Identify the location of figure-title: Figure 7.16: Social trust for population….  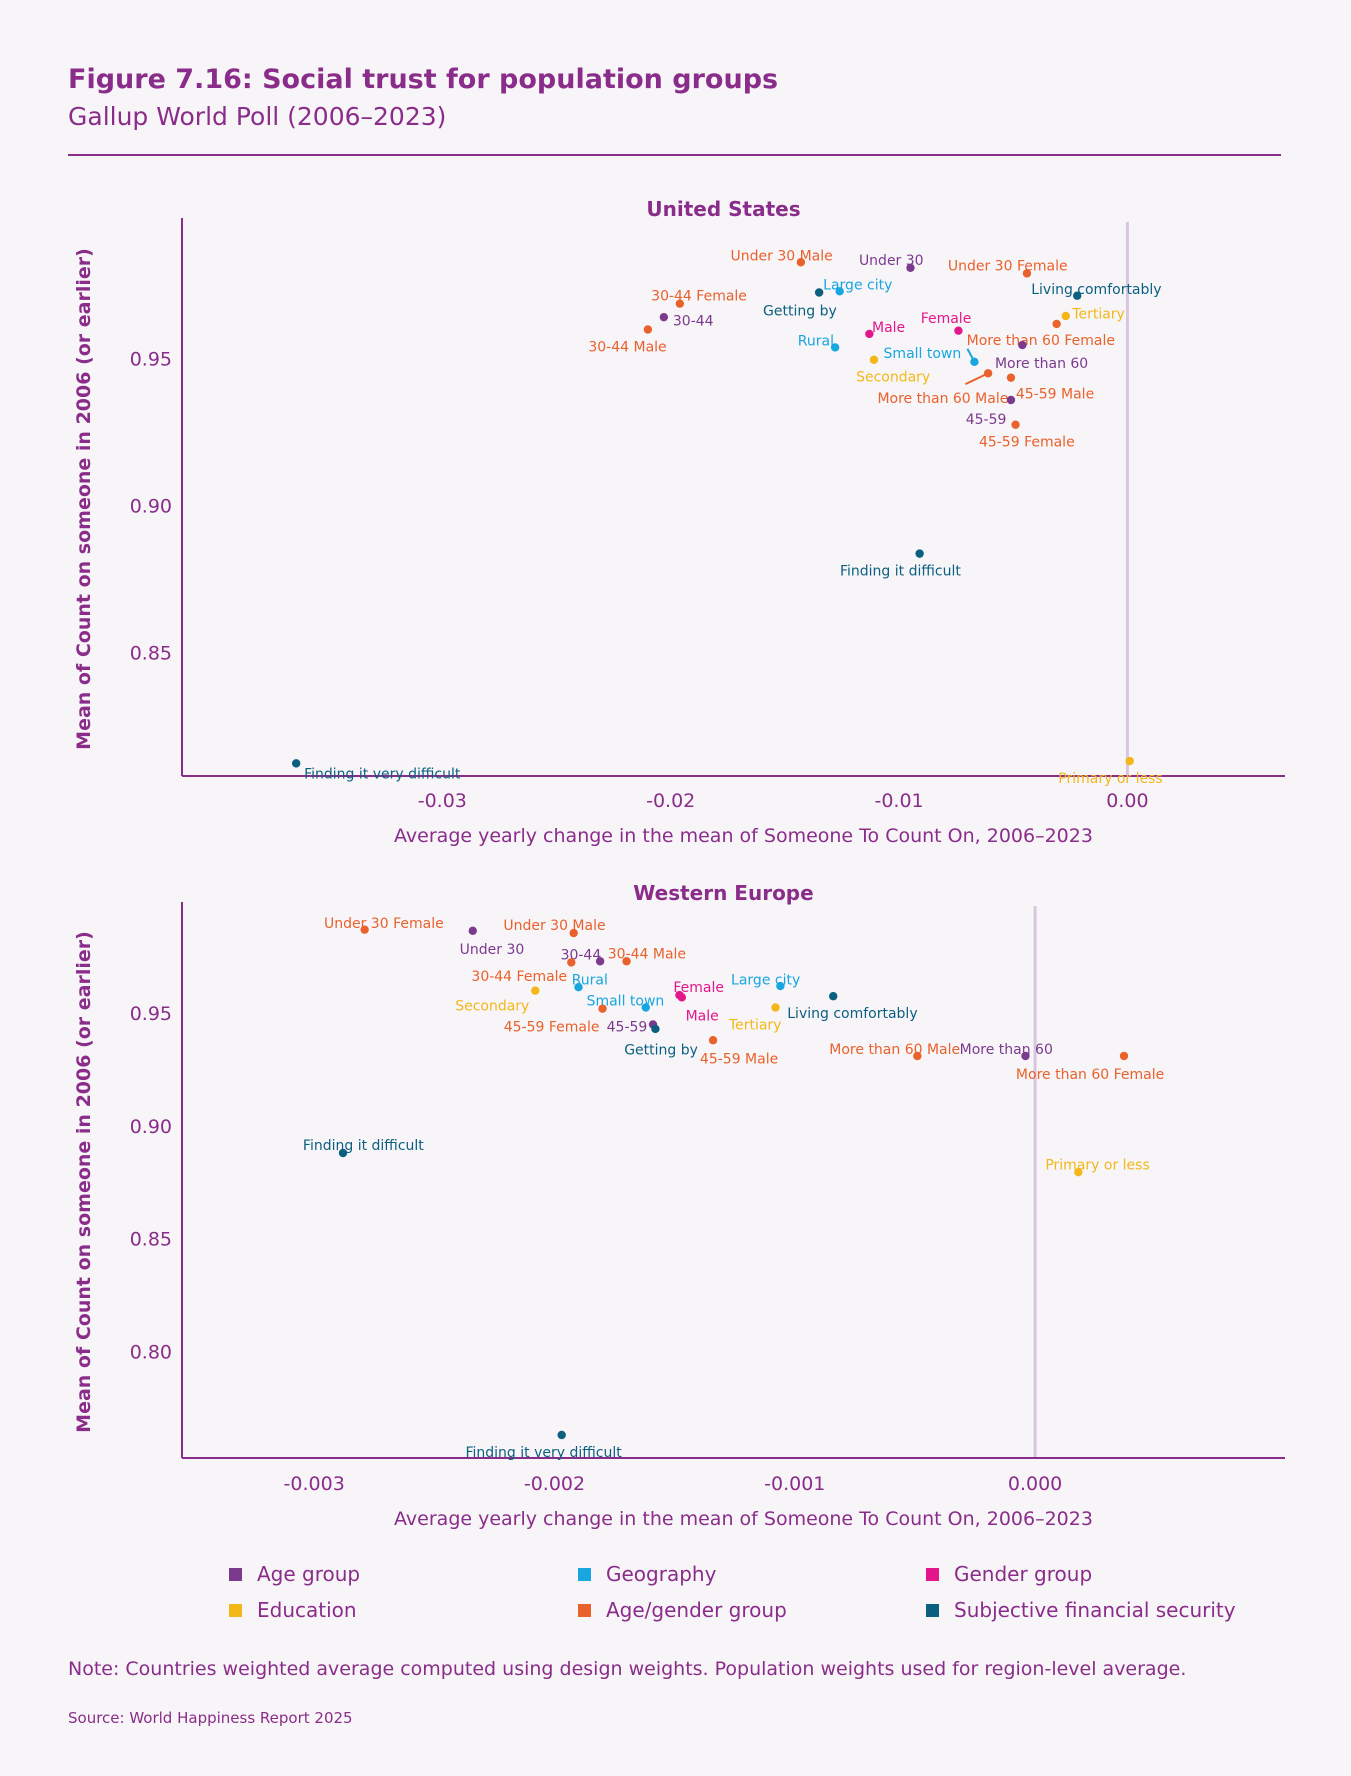
(423, 79).